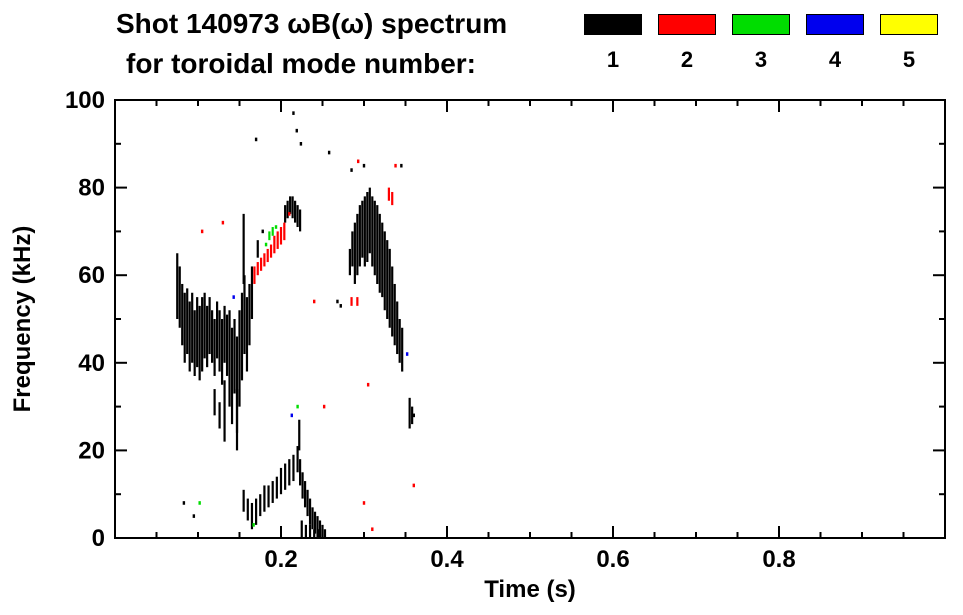 The height and width of the screenshot is (615, 963). I want to click on y-tick-label: 40, so click(91, 363).